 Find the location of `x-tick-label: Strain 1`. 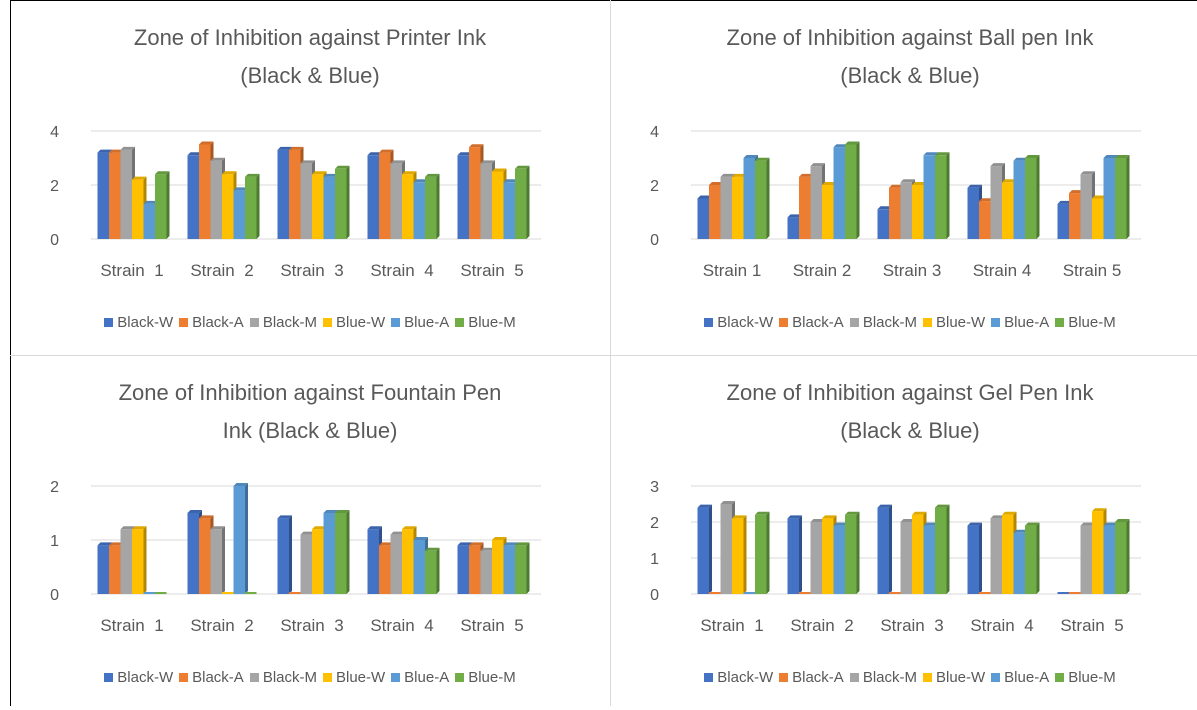

x-tick-label: Strain 1 is located at coordinates (732, 270).